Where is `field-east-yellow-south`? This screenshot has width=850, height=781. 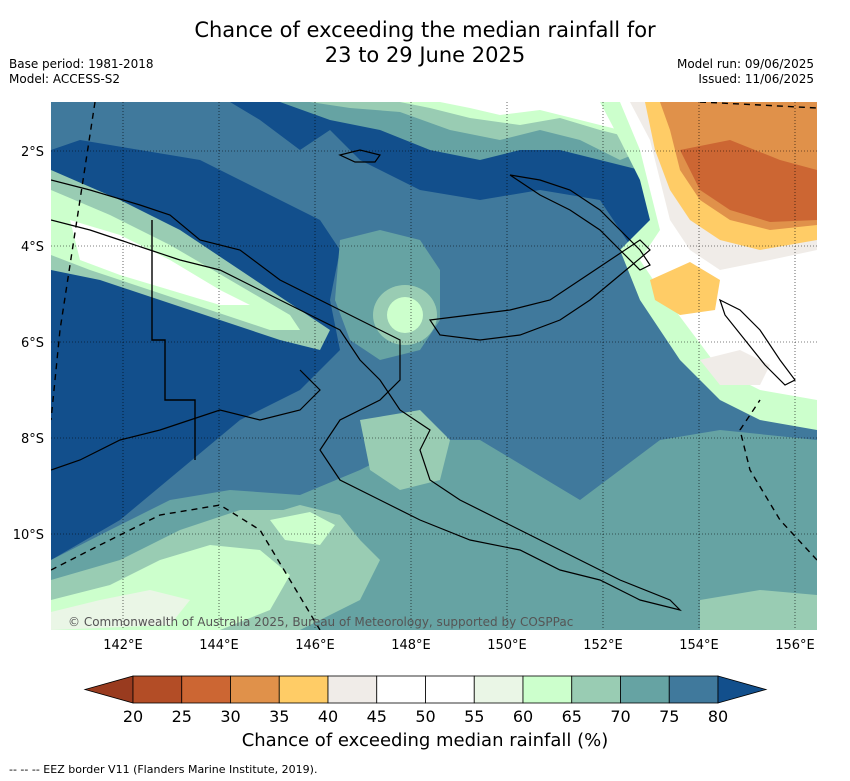 field-east-yellow-south is located at coordinates (685, 288).